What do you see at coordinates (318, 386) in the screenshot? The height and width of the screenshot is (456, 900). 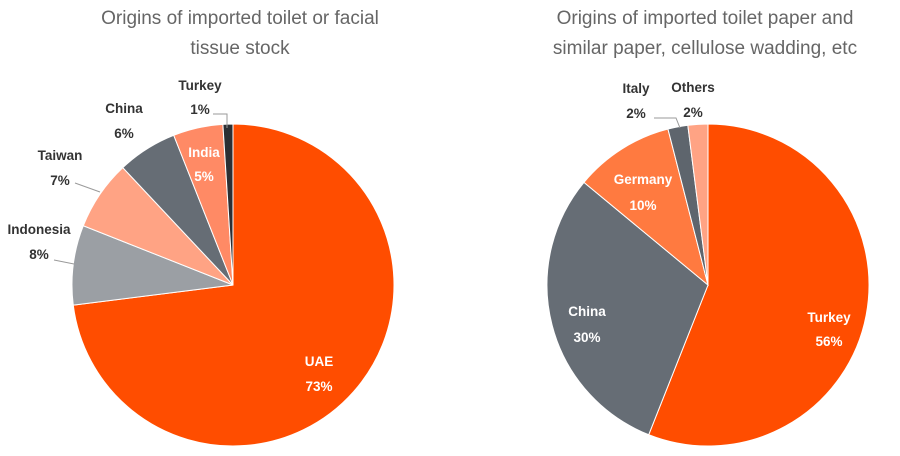 I see `slice-value-left-uae: 73%` at bounding box center [318, 386].